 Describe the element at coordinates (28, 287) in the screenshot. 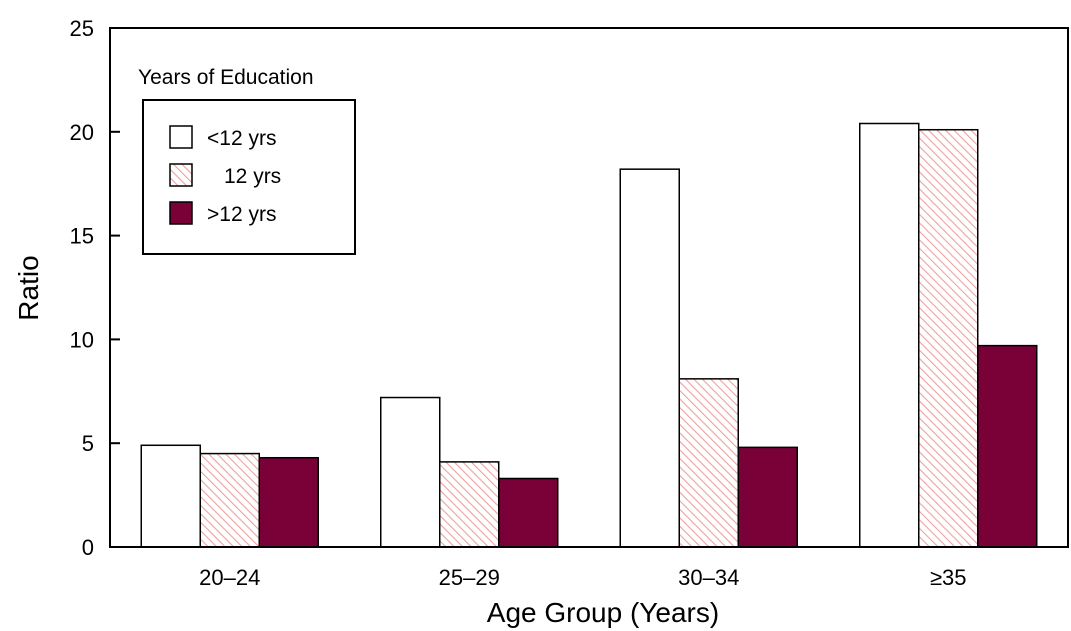

I see `y-axis-title: Ratio` at that location.